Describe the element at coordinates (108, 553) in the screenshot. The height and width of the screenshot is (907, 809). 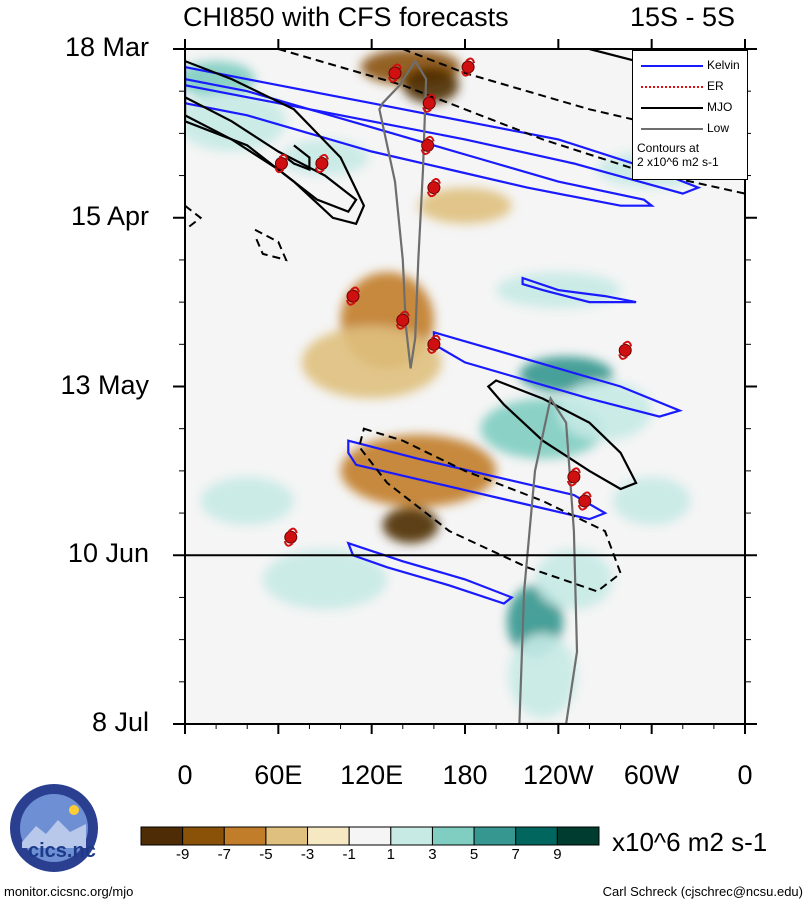
I see `y-tick-label: 10 Jun` at that location.